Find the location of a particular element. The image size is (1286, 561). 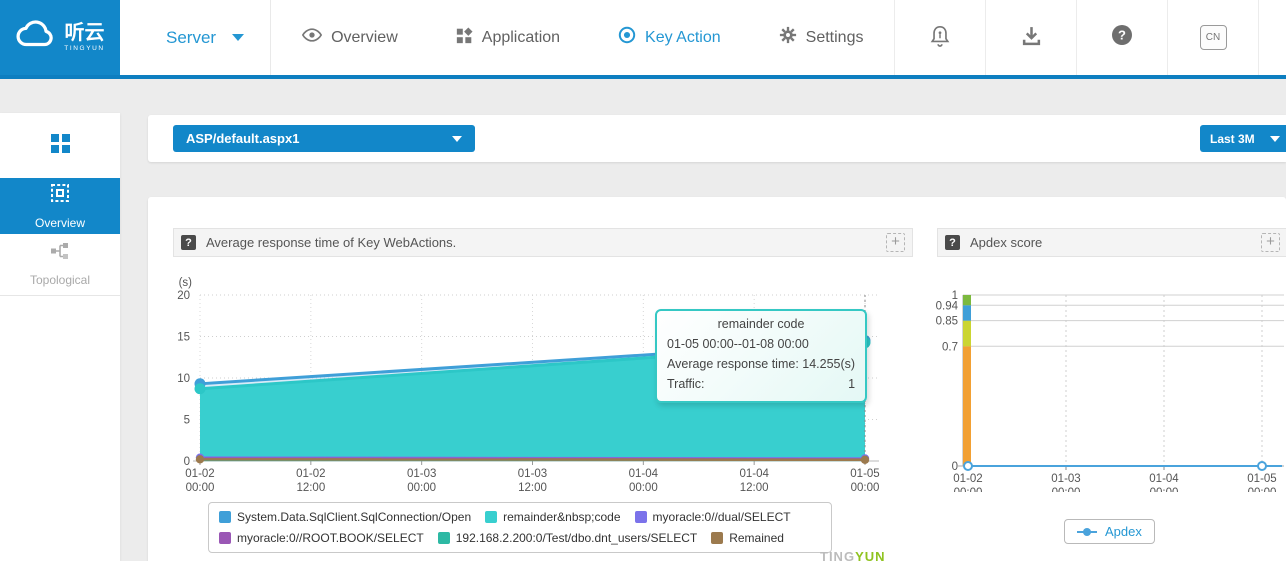

sidebar-item-topological: Topological is located at coordinates (60, 265).